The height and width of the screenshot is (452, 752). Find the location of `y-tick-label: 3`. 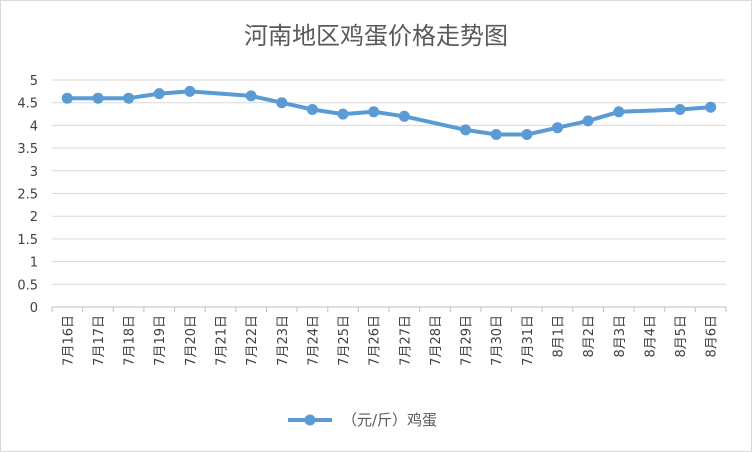

y-tick-label: 3 is located at coordinates (34, 172).